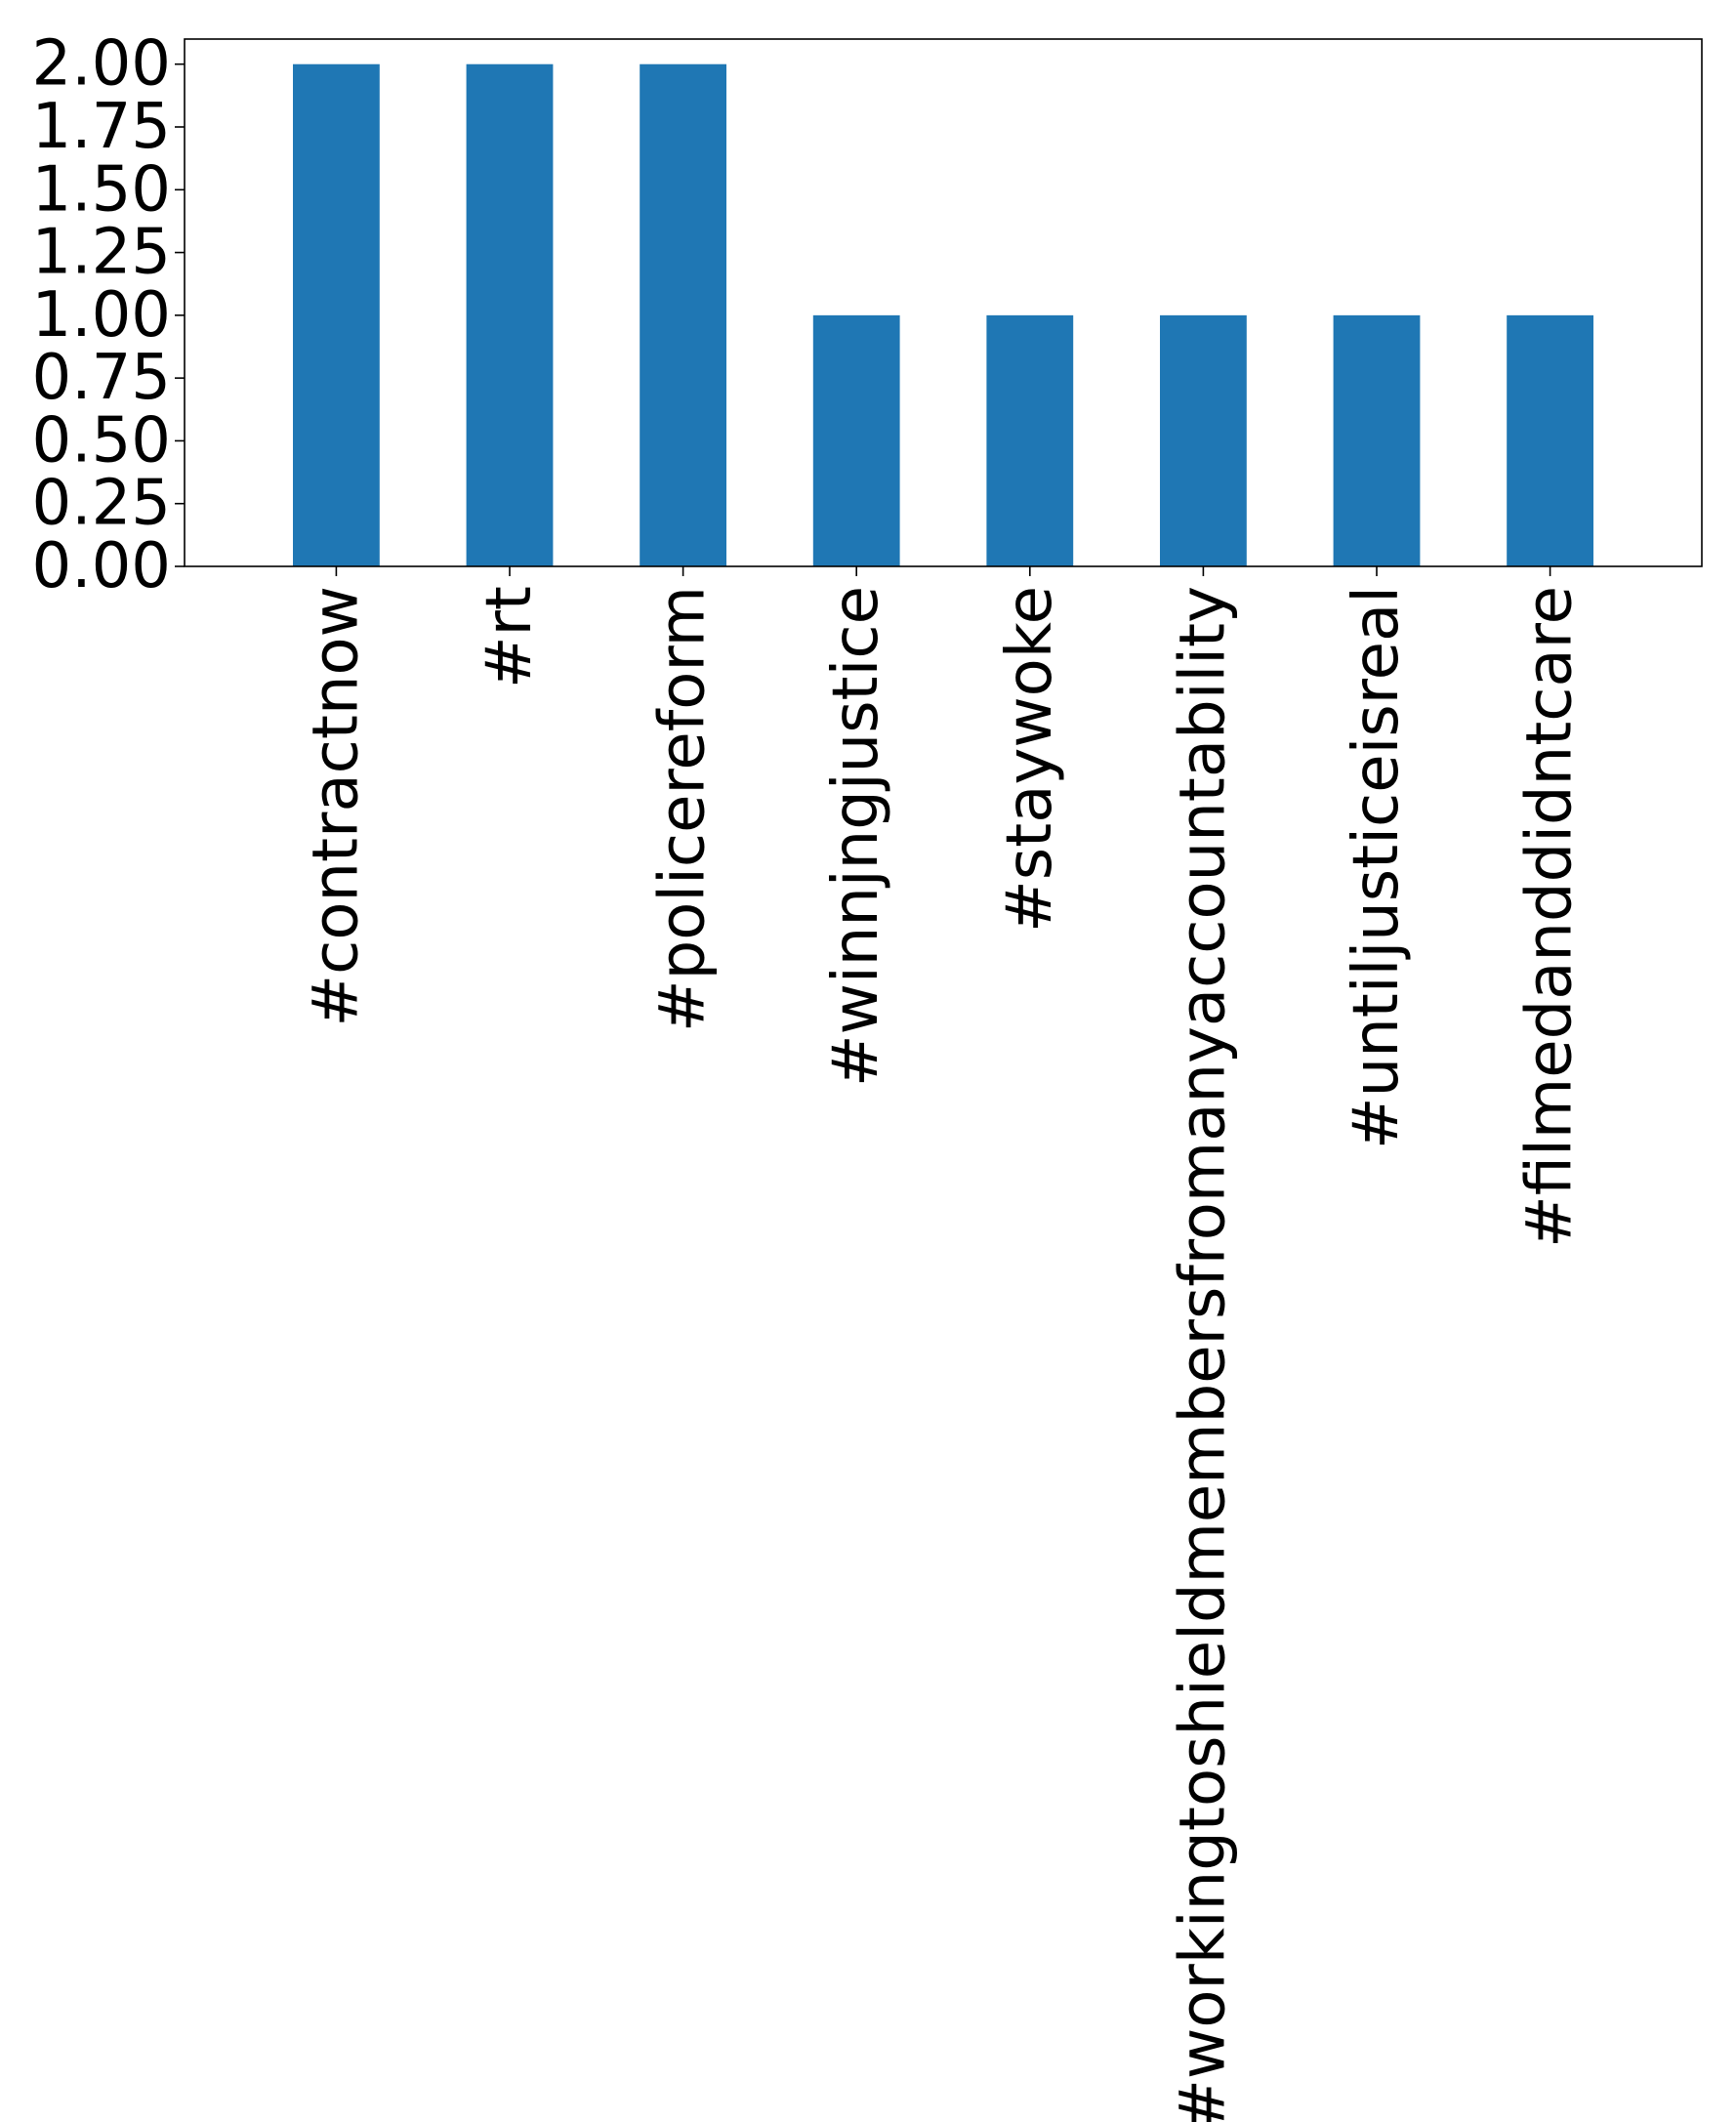  Describe the element at coordinates (102, 504) in the screenshot. I see `y-tick-label-1: 0.25` at that location.